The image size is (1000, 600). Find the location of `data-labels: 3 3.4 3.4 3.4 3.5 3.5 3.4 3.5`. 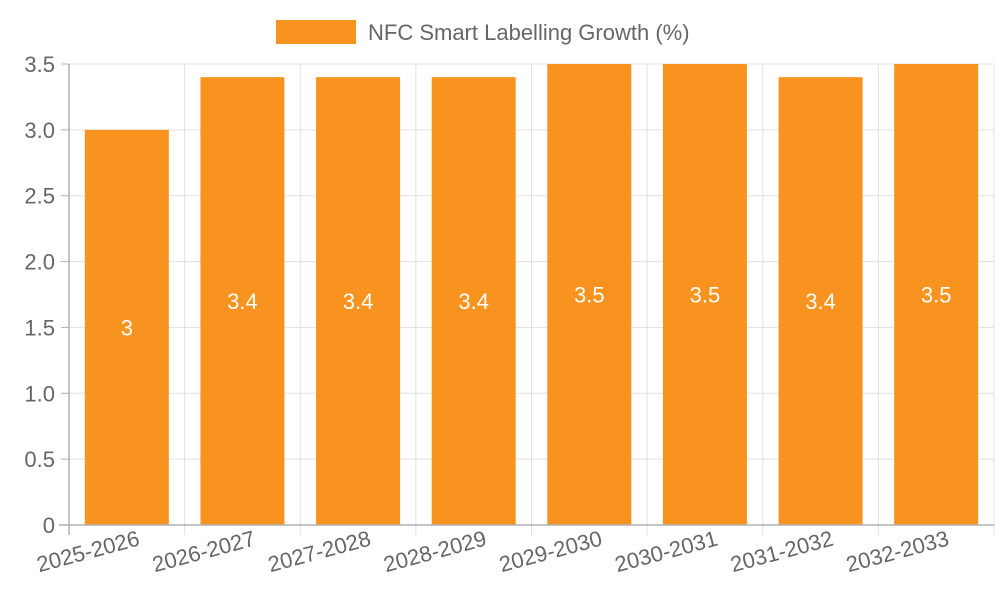

data-labels: 3 3.4 3.4 3.4 3.5 3.5 3.4 3.5 is located at coordinates (536, 312).